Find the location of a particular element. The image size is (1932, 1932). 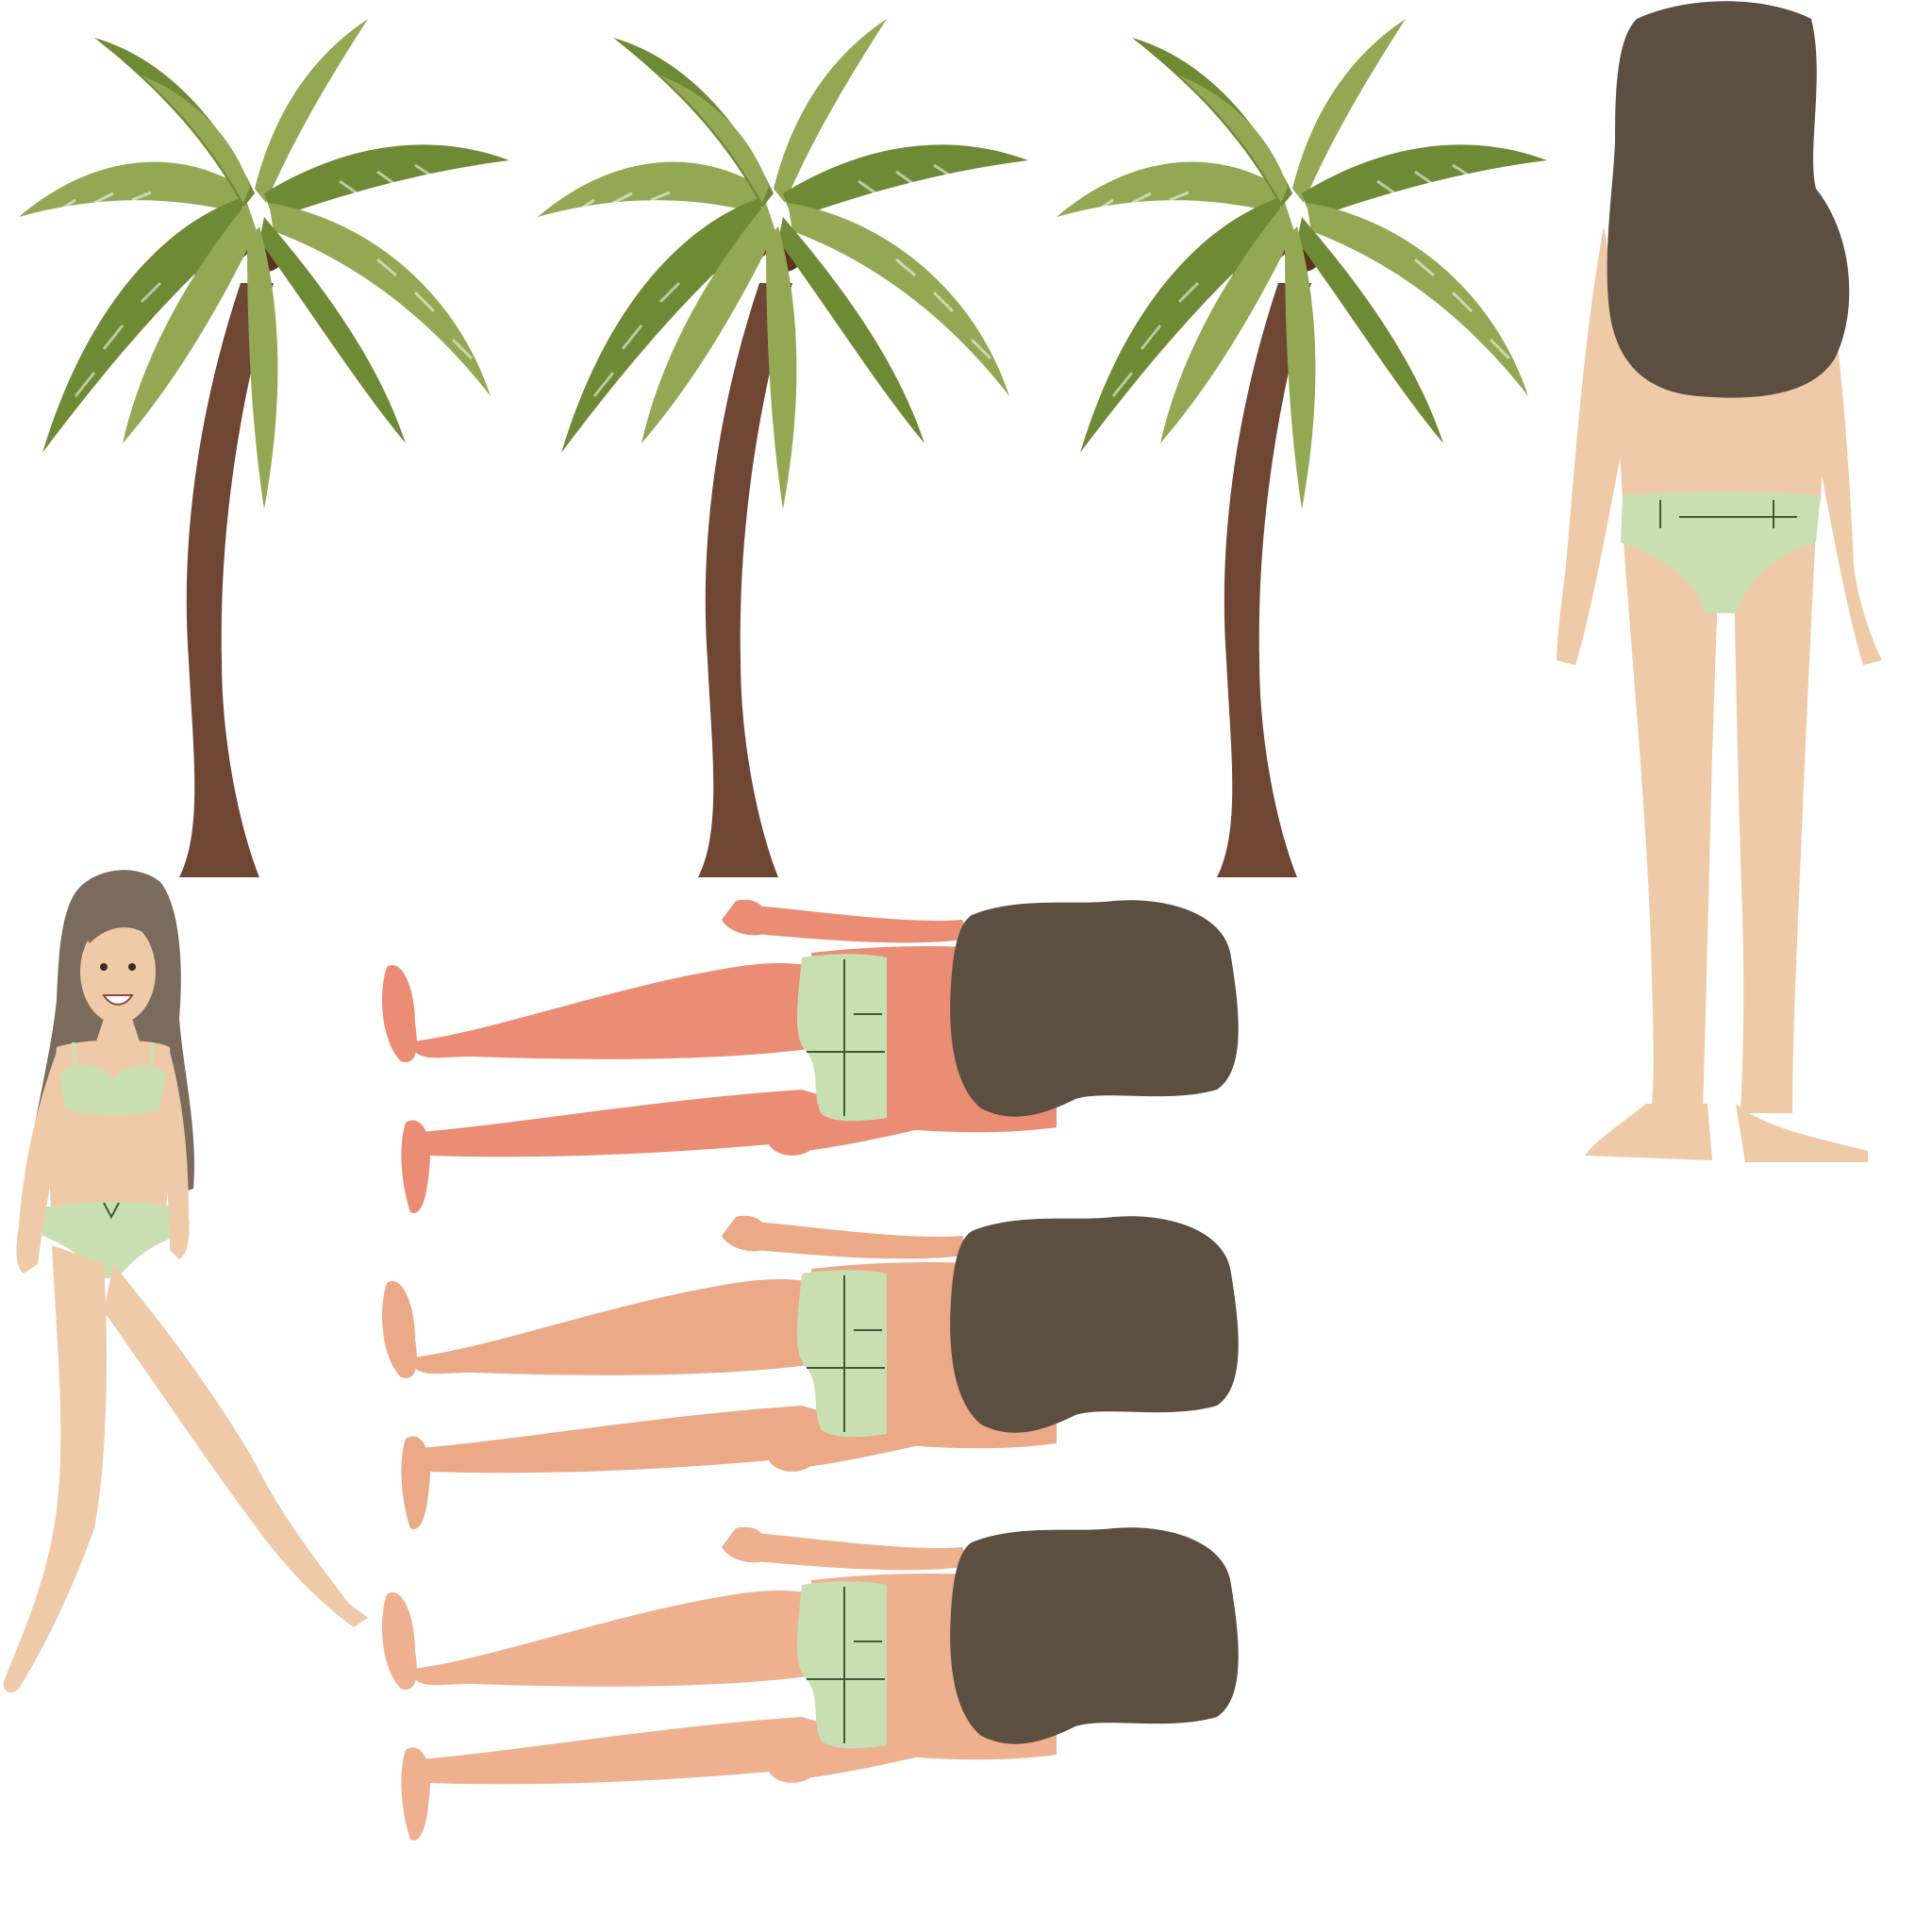

woman-standing-back-view is located at coordinates (1719, 582).